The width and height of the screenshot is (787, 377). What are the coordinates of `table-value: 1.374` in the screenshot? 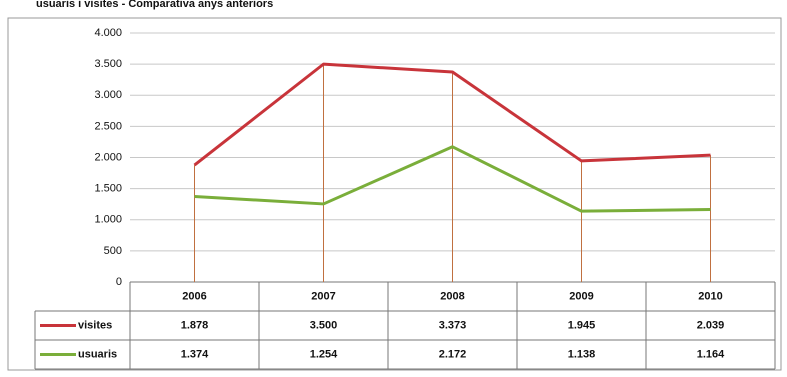 It's located at (195, 354).